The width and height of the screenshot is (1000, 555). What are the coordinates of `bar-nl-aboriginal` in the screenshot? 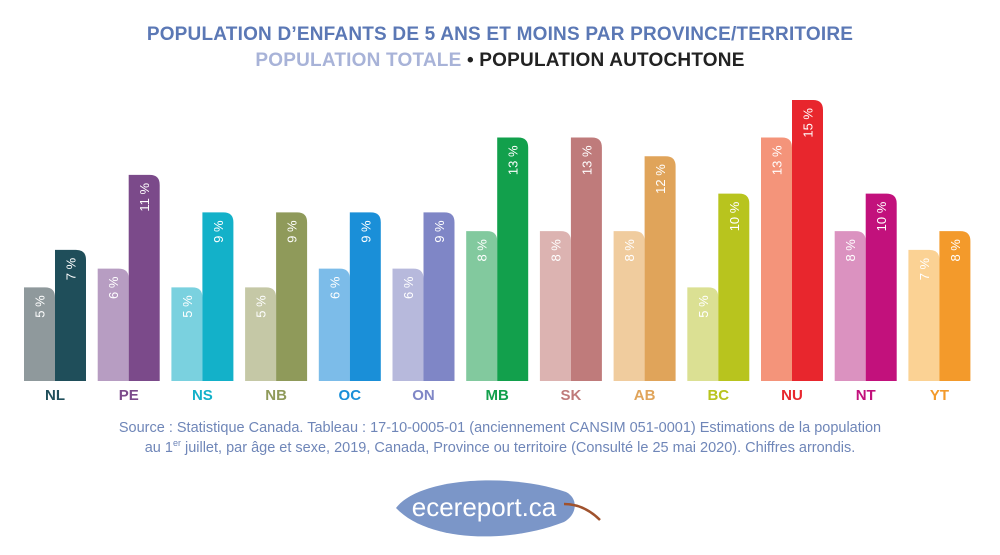 It's located at (70, 315).